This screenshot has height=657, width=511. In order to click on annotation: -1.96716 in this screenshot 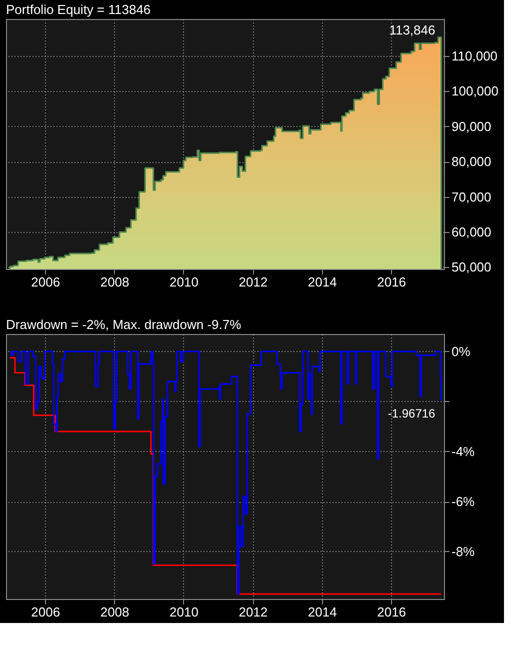, I will do `click(412, 413)`.